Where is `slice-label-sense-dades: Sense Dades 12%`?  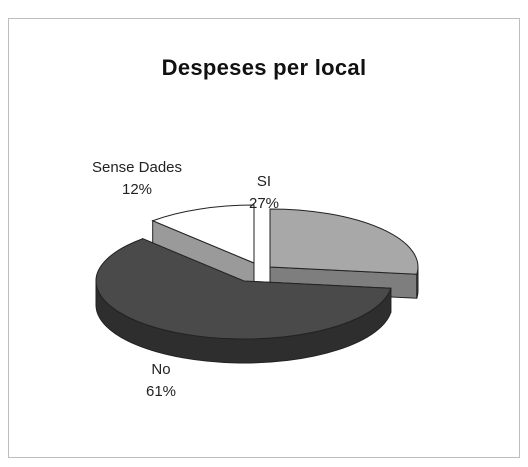 slice-label-sense-dades: Sense Dades 12% is located at coordinates (137, 179).